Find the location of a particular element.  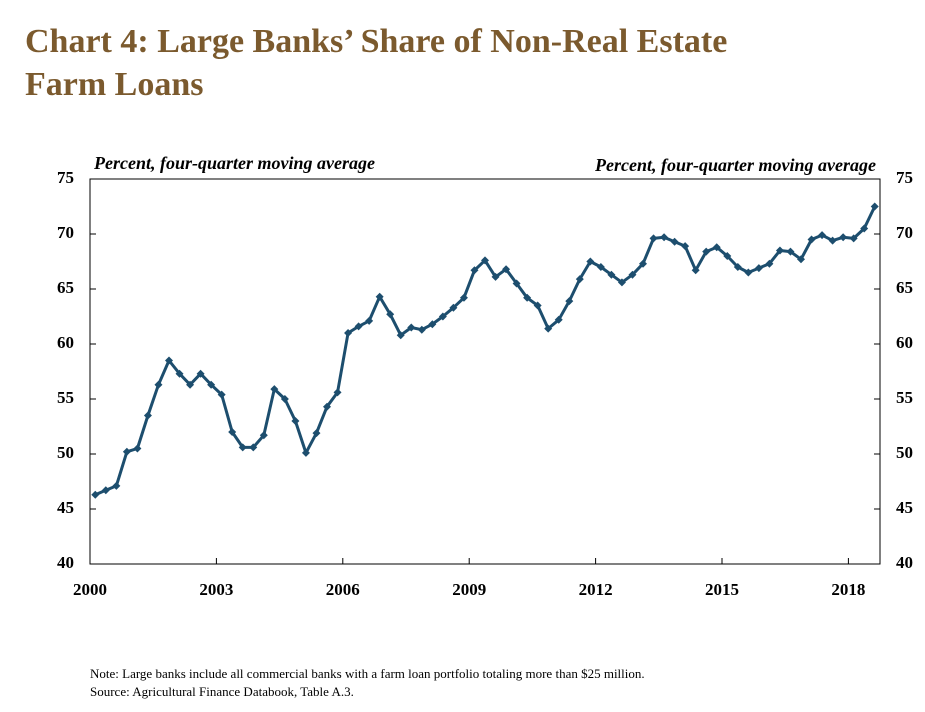

x-tick-label: 2009 is located at coordinates (469, 589).